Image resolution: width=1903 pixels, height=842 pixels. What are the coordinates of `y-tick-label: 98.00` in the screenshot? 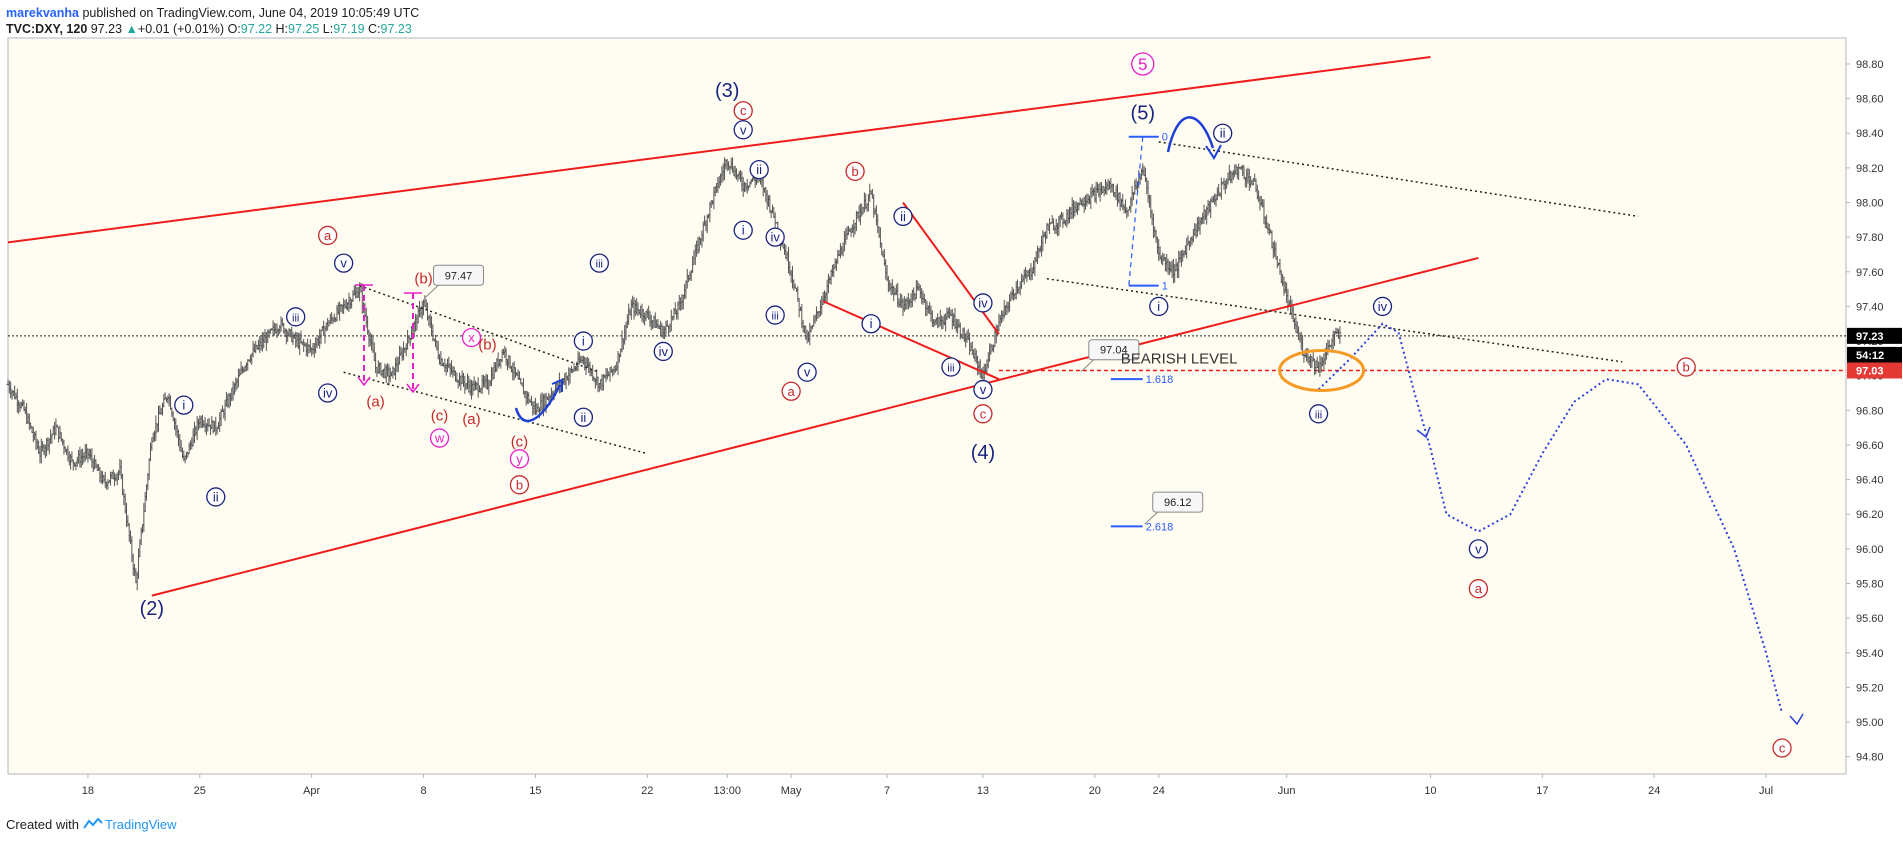 It's located at (1870, 204).